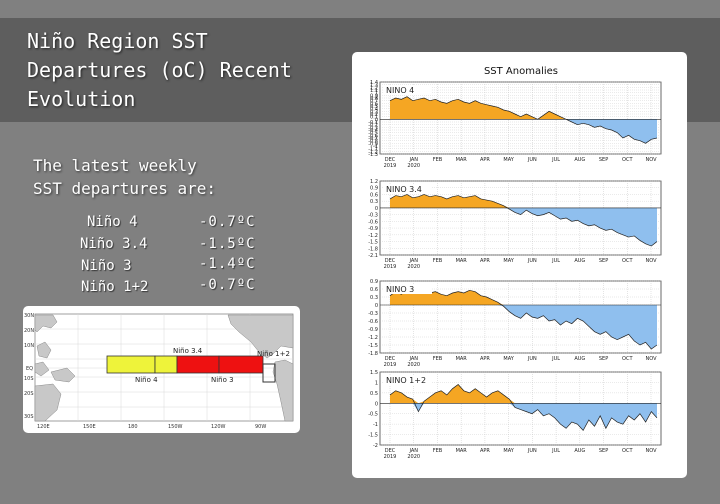  Describe the element at coordinates (269, 373) in the screenshot. I see `nino12-box` at that location.